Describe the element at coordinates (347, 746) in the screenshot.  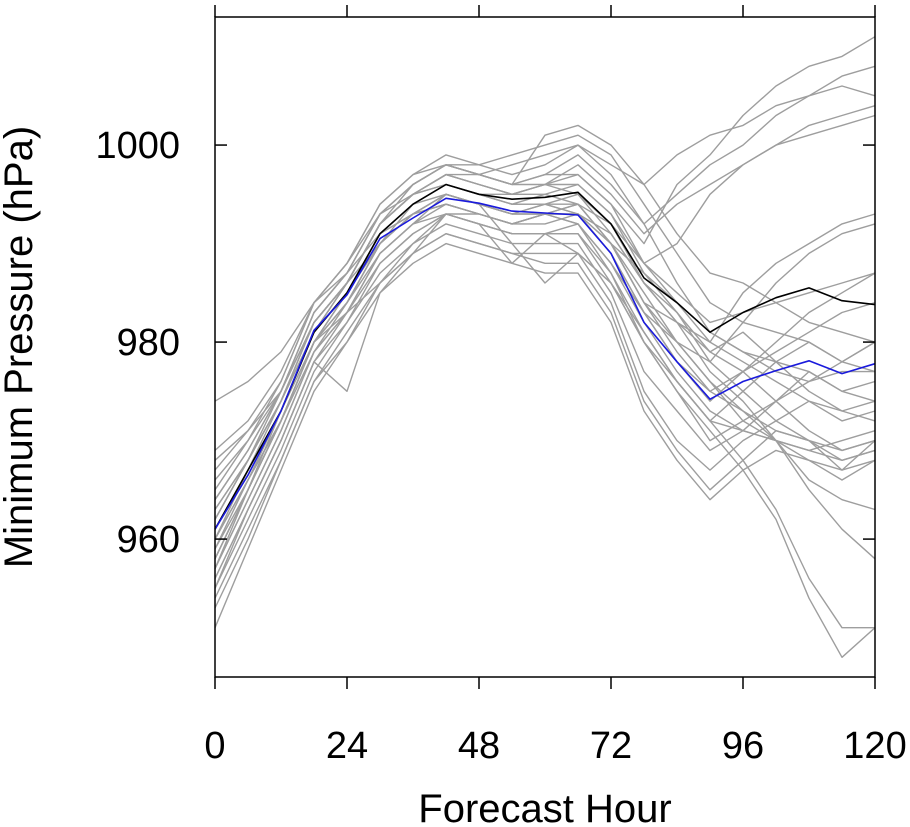
I see `x-tick-label-24: 24` at that location.